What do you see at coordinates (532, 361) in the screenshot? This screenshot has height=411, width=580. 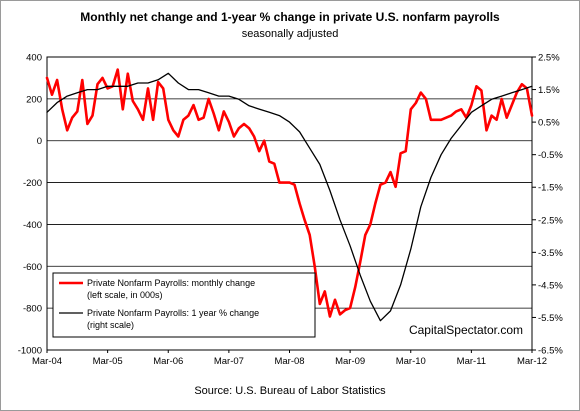 I see `x-tick-label: Mar-12` at bounding box center [532, 361].